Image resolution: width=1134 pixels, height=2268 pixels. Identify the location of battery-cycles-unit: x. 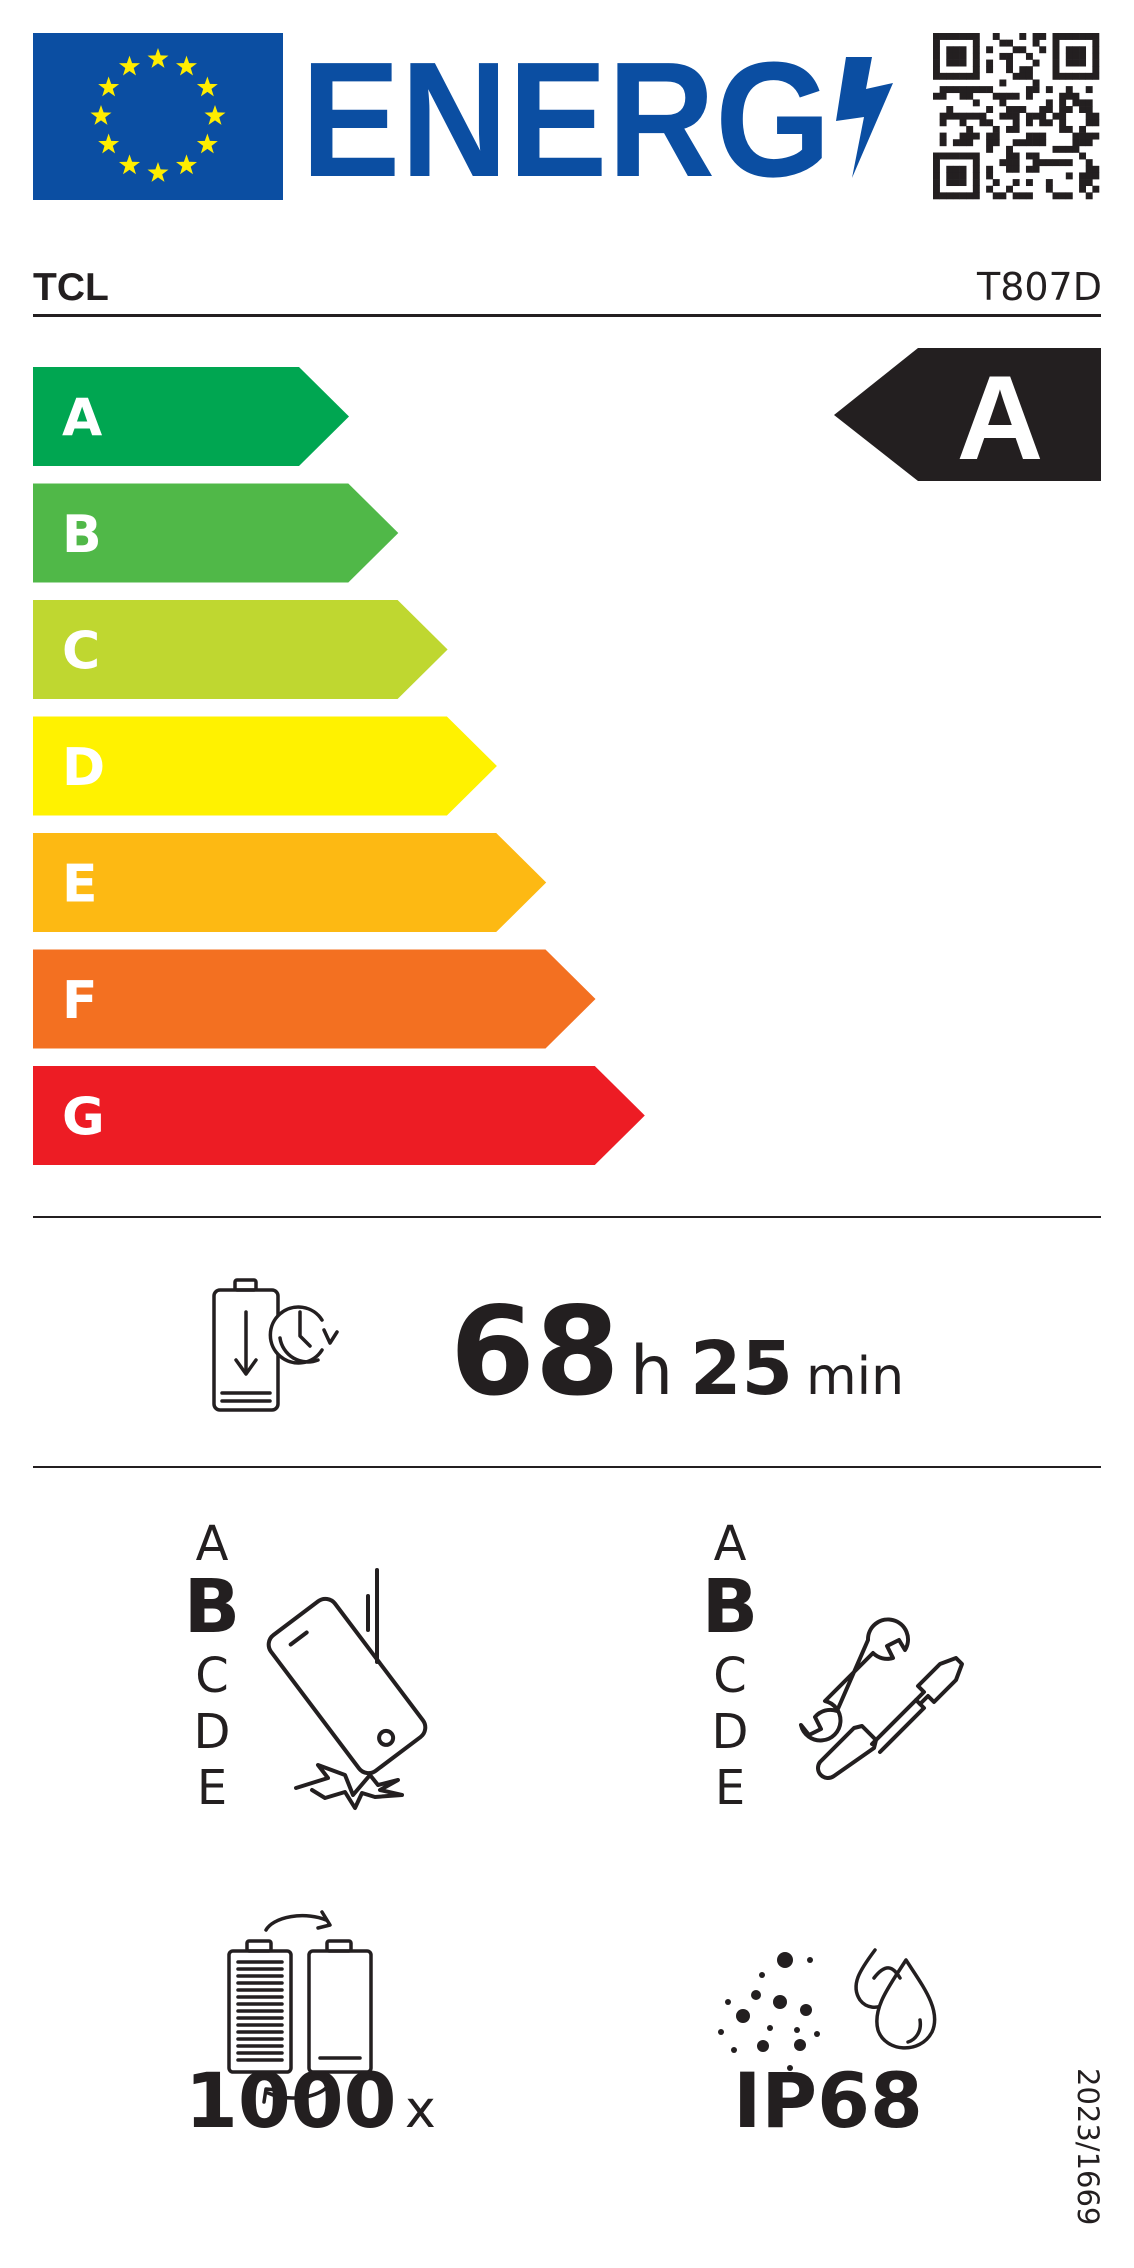
(420, 2110).